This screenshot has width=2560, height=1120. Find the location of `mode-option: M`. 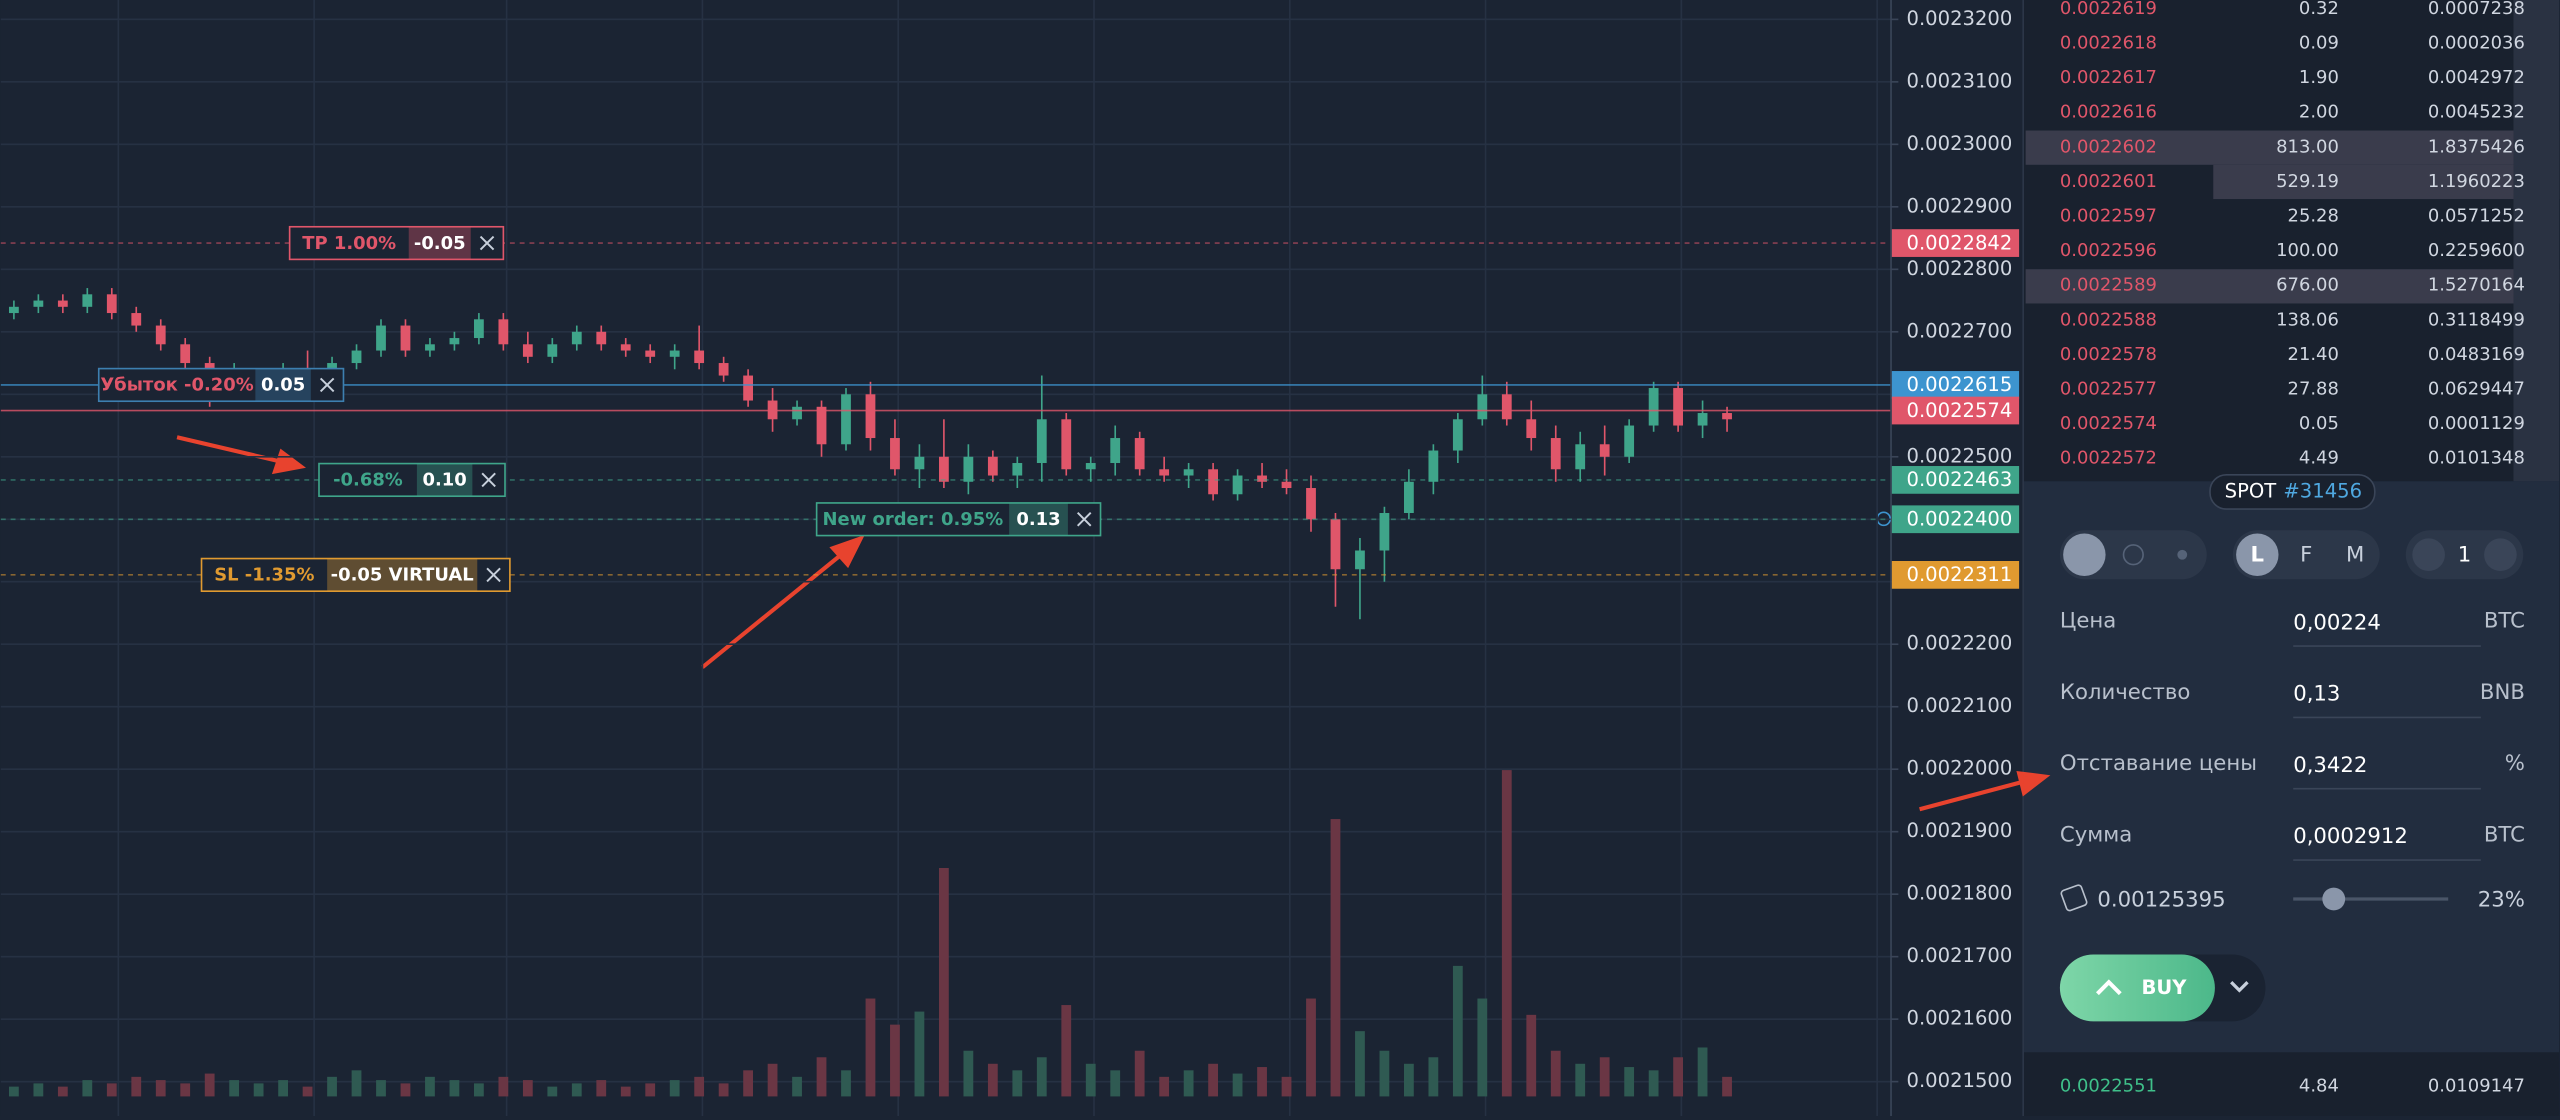

mode-option: M is located at coordinates (2355, 555).